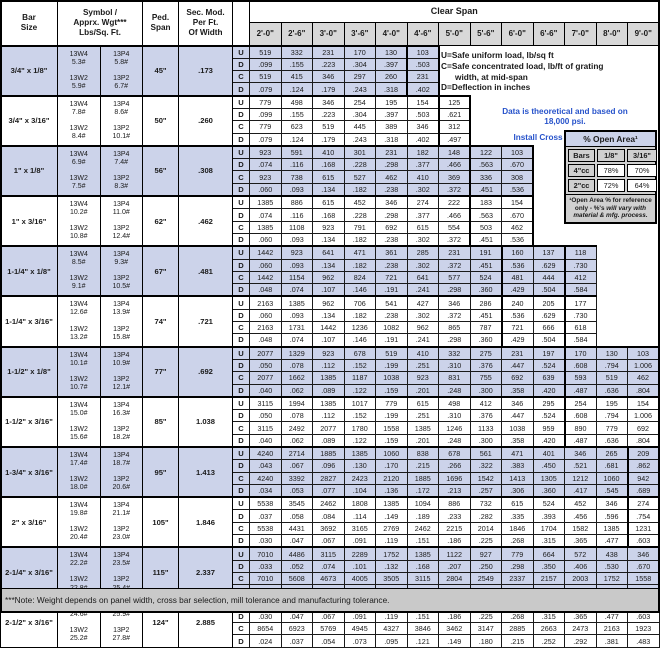  I want to click on deflection-cell: .248, so click(454, 390).